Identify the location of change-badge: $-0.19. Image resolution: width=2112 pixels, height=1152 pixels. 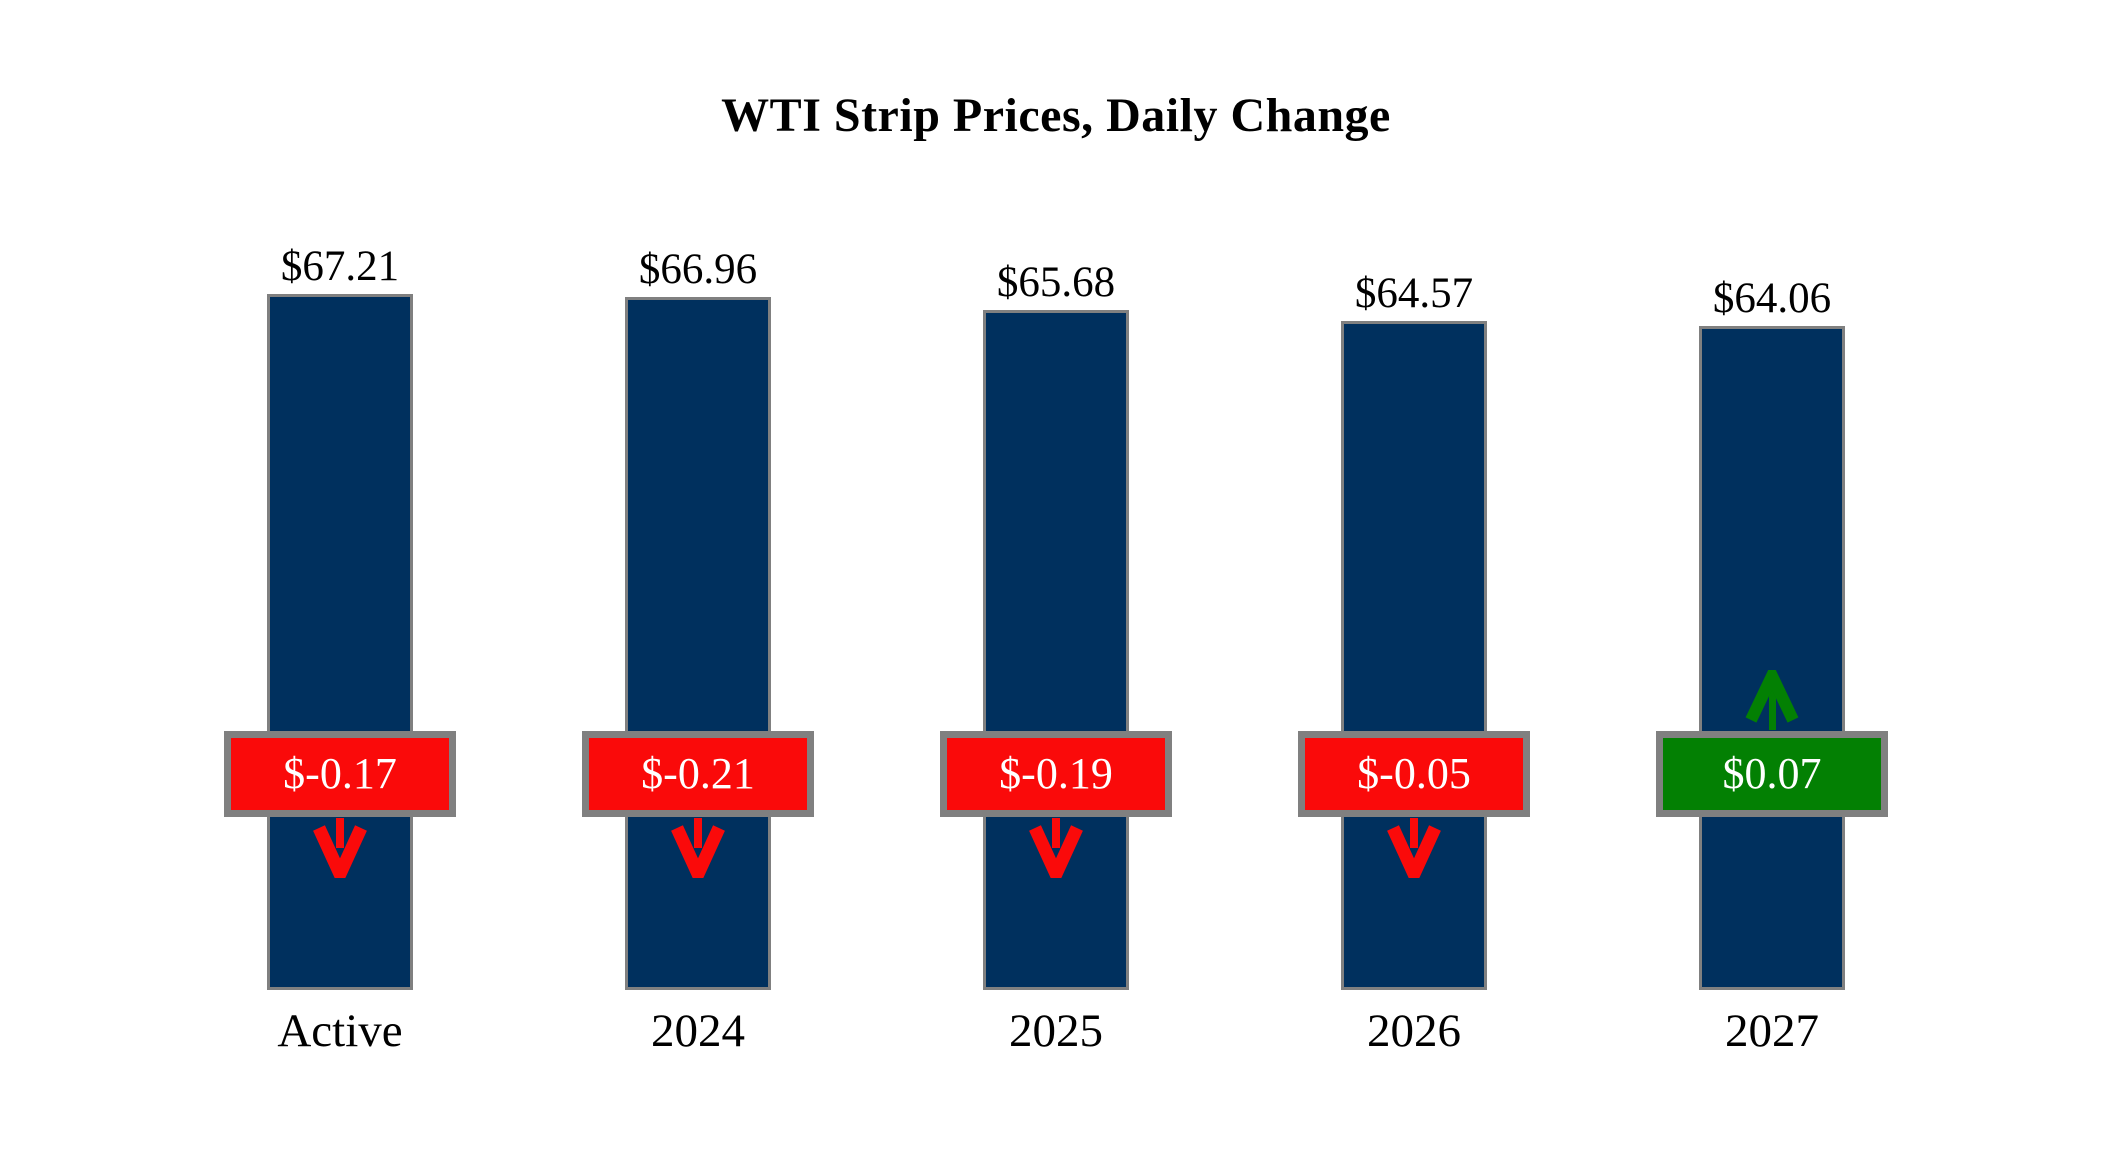
(1056, 774).